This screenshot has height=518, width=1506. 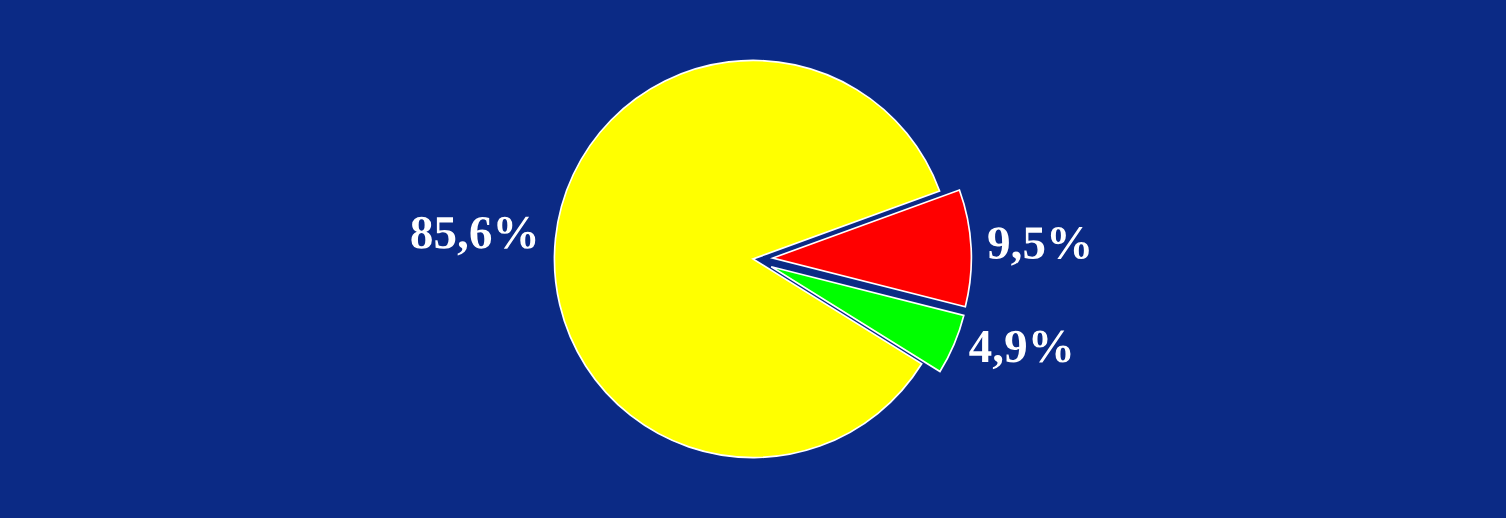 What do you see at coordinates (473, 236) in the screenshot?
I see `data-label: 85,6%` at bounding box center [473, 236].